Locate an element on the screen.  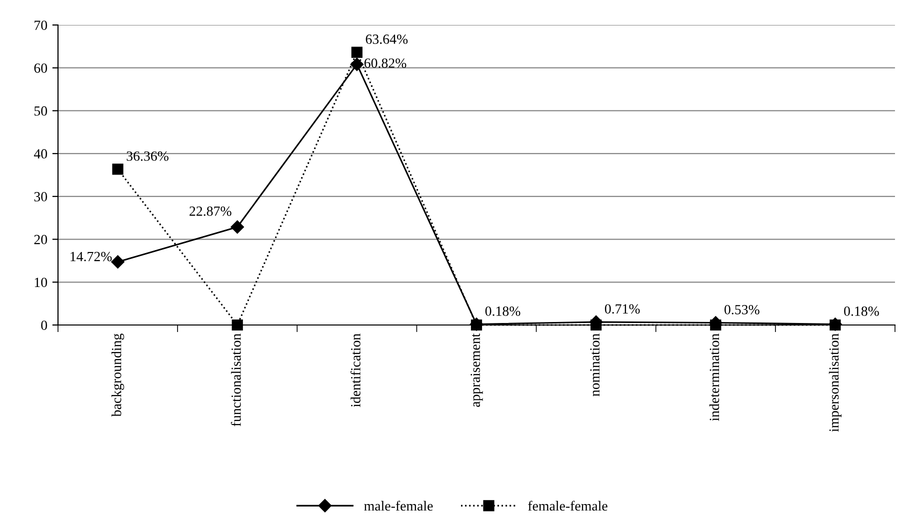
data-label: 0.71% is located at coordinates (622, 309).